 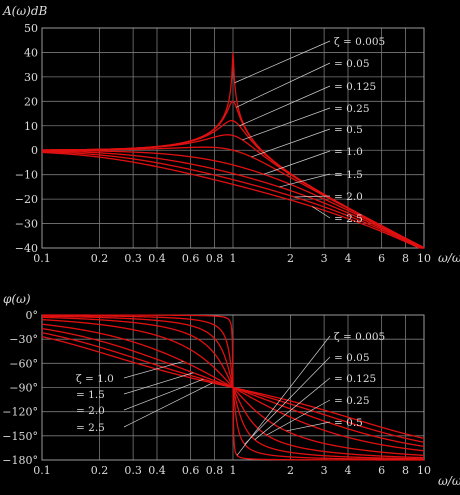 I want to click on phase-y-tick-label: −150°, so click(x=20, y=436).